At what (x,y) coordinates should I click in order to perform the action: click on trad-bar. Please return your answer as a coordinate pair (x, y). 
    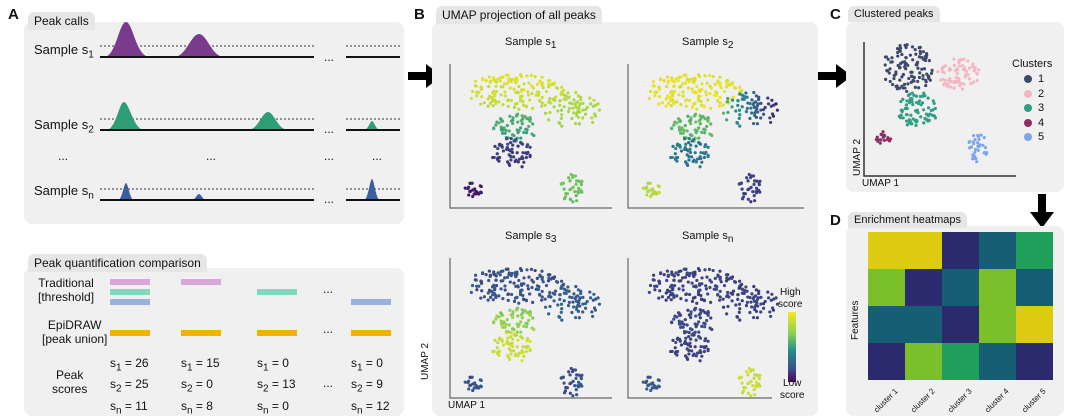
    Looking at the image, I should click on (277, 292).